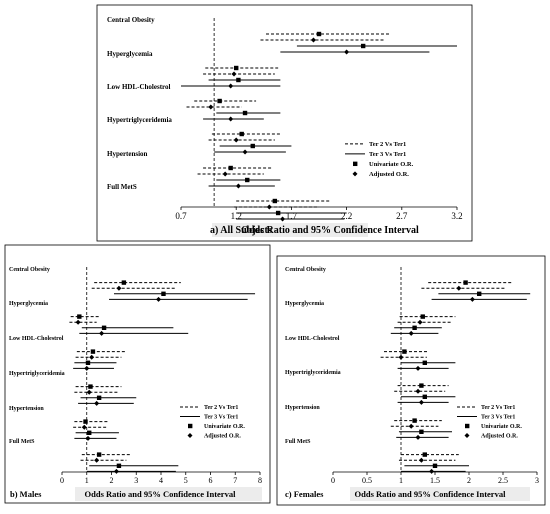  What do you see at coordinates (435, 480) in the screenshot?
I see `x-tick-label: 1.5` at bounding box center [435, 480].